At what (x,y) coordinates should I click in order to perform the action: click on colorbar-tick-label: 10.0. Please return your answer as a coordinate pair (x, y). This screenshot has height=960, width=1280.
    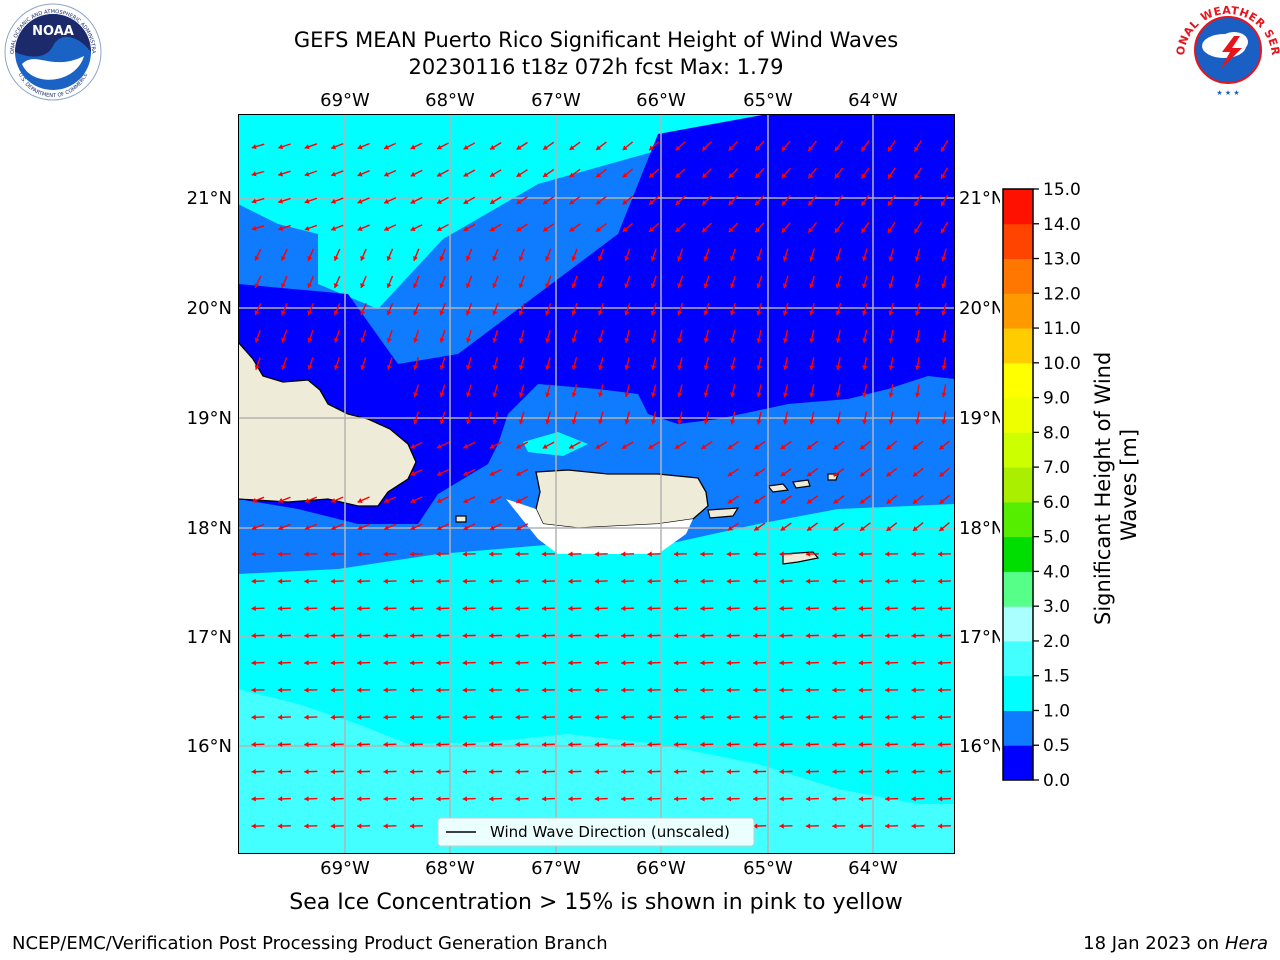
    Looking at the image, I should click on (1062, 364).